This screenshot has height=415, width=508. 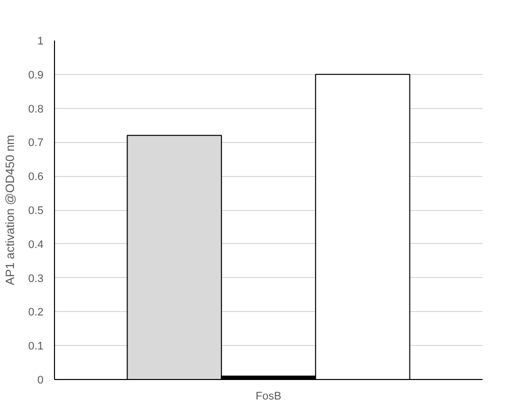 What do you see at coordinates (36, 346) in the screenshot?
I see `y-tick-label: 0.1` at bounding box center [36, 346].